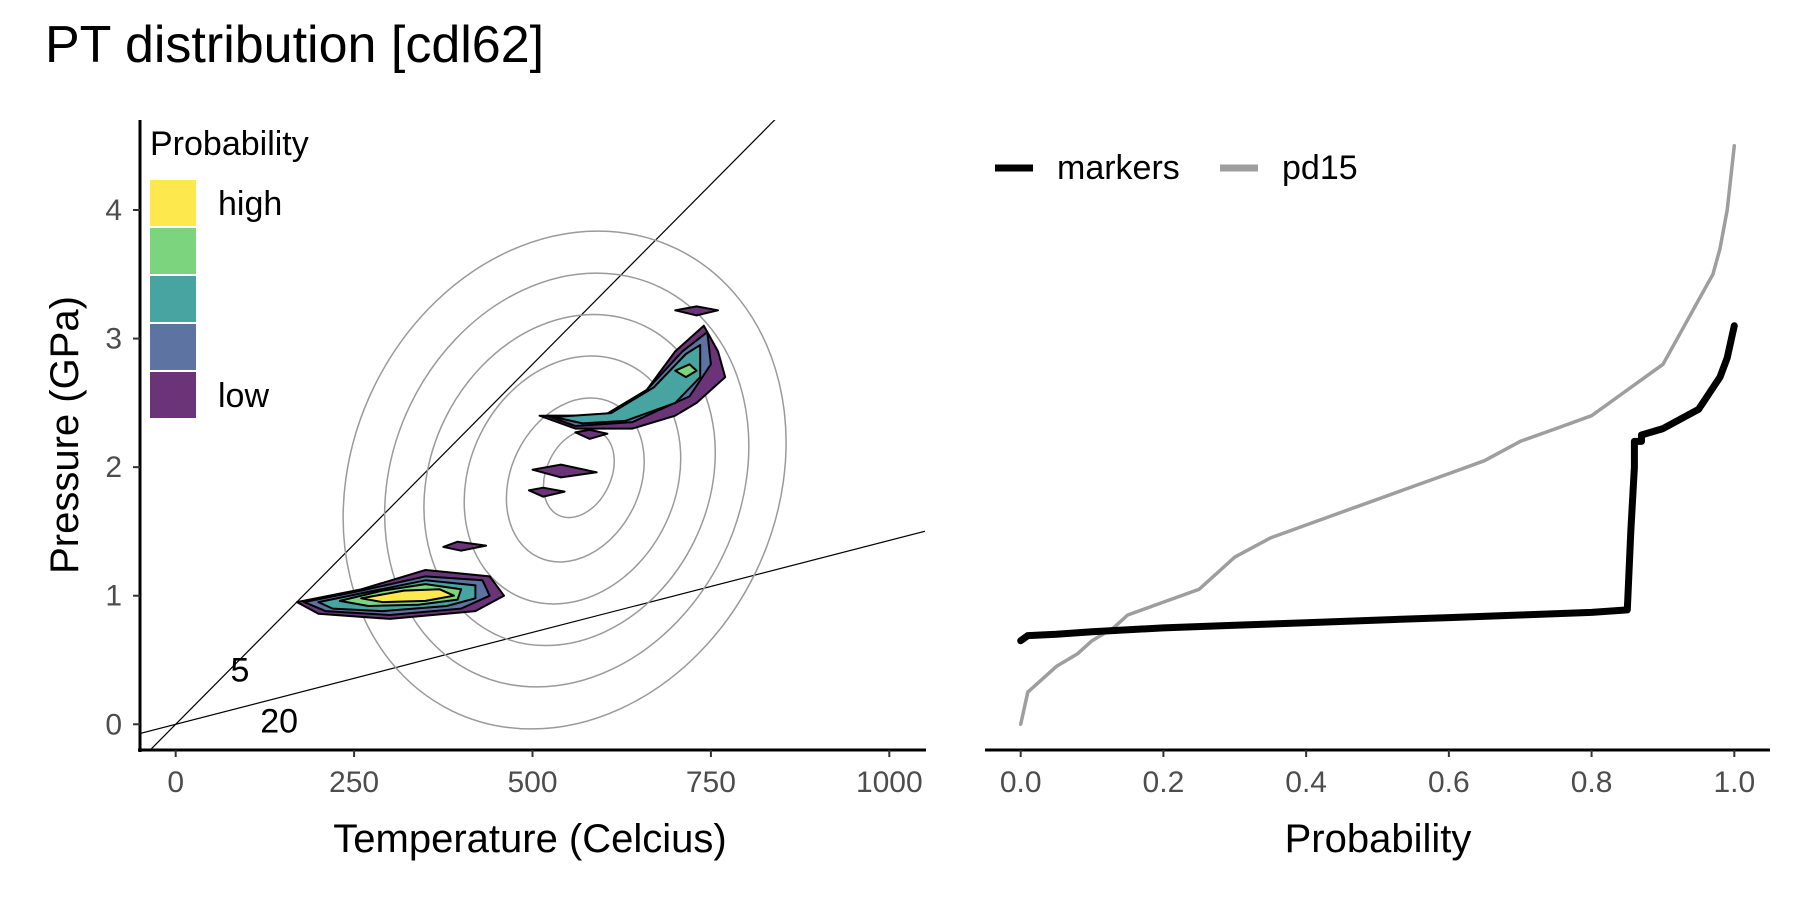 This screenshot has width=1800, height=905. What do you see at coordinates (1378, 839) in the screenshot?
I see `right-x-axis-title: Probability` at bounding box center [1378, 839].